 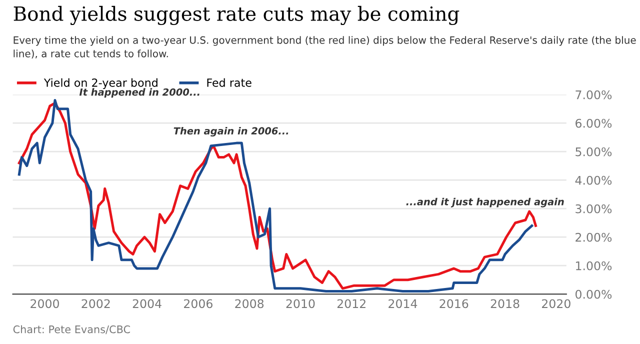 What do you see at coordinates (594, 237) in the screenshot?
I see `y-tick-label: 2.00%` at bounding box center [594, 237].